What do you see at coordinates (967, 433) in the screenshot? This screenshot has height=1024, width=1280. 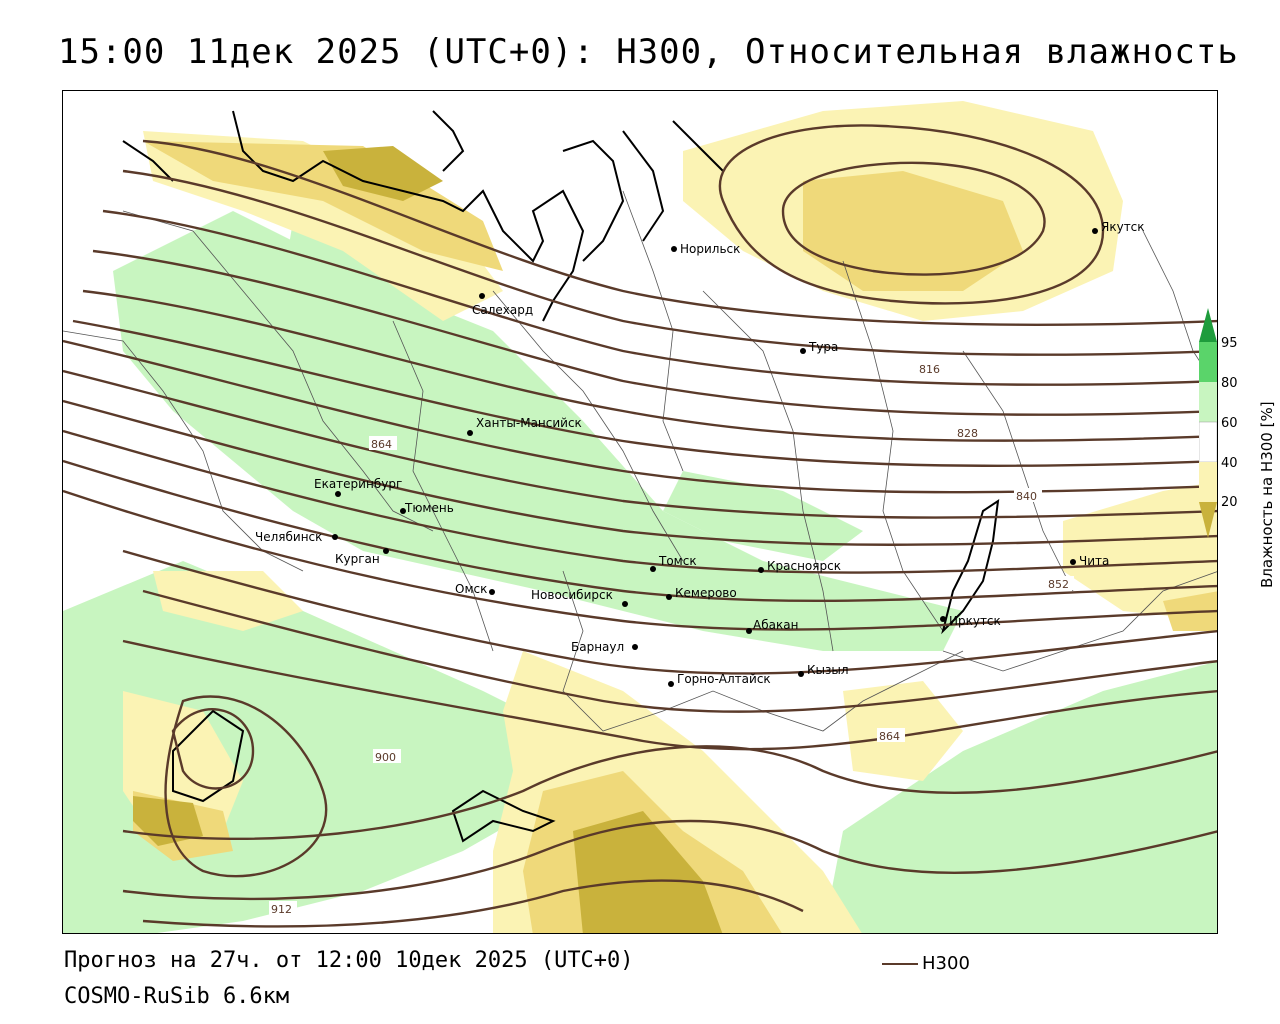 I see `contour-label: 828` at bounding box center [967, 433].